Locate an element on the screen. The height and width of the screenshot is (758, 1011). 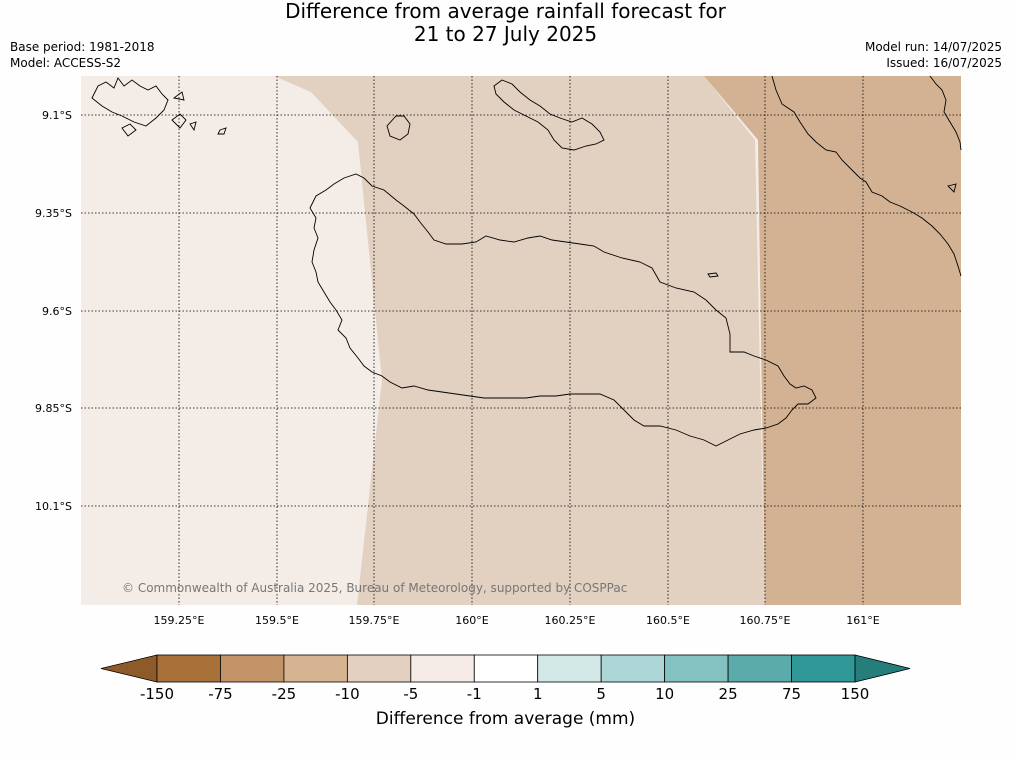
colorbar-cells is located at coordinates (505, 668).